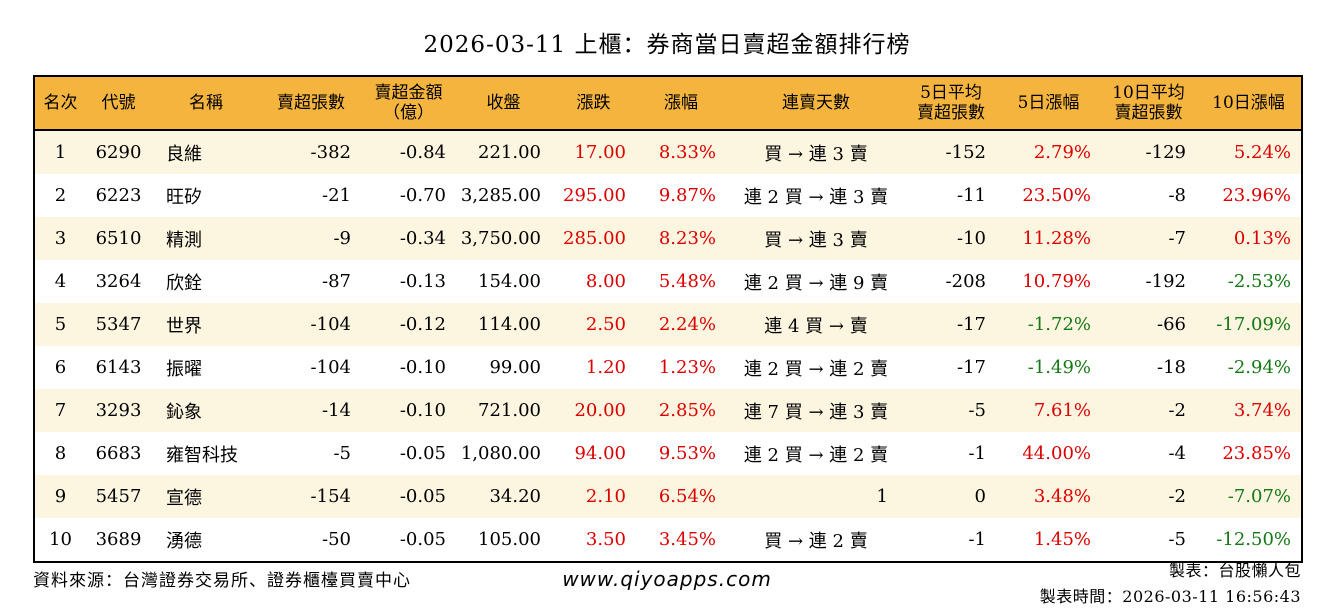 The image size is (1334, 612). Describe the element at coordinates (1253, 539) in the screenshot. I see `cell-pct10: -12.50%` at that location.